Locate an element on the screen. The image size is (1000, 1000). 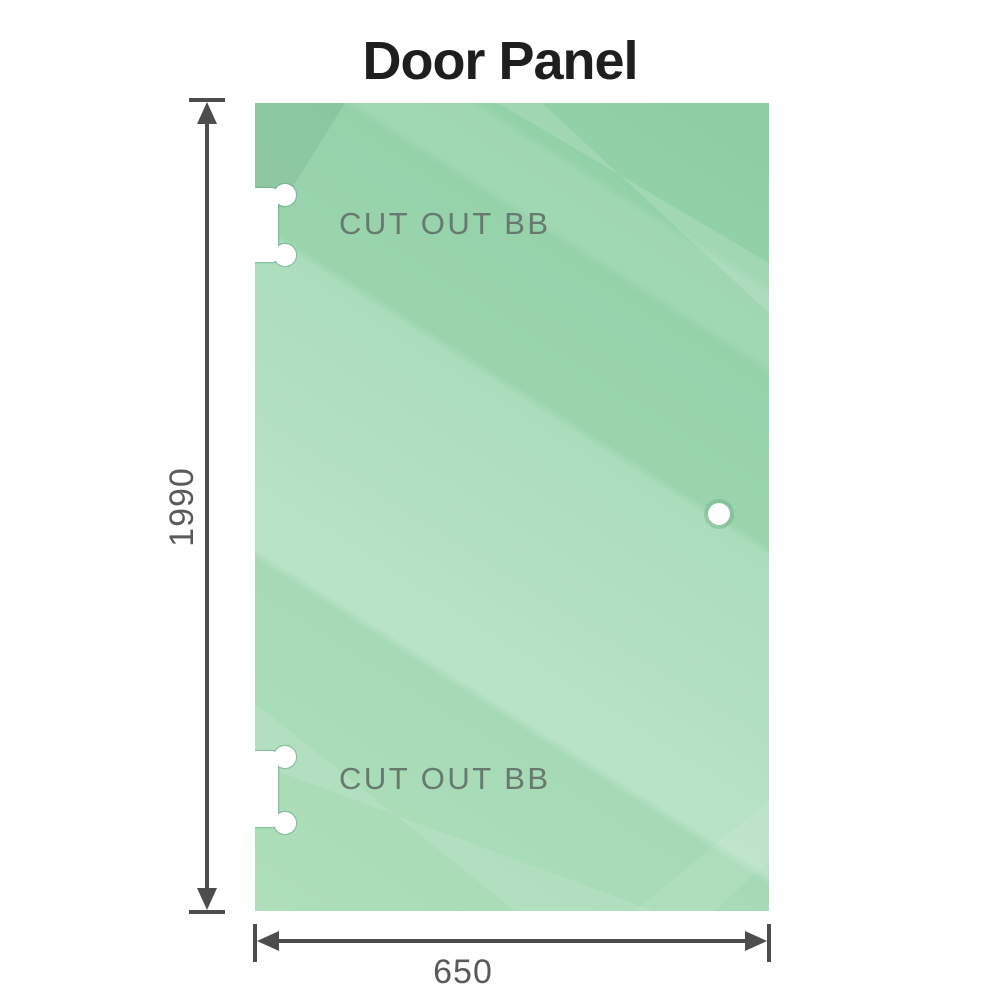
width-arrowhead-left-icon is located at coordinates (268, 941).